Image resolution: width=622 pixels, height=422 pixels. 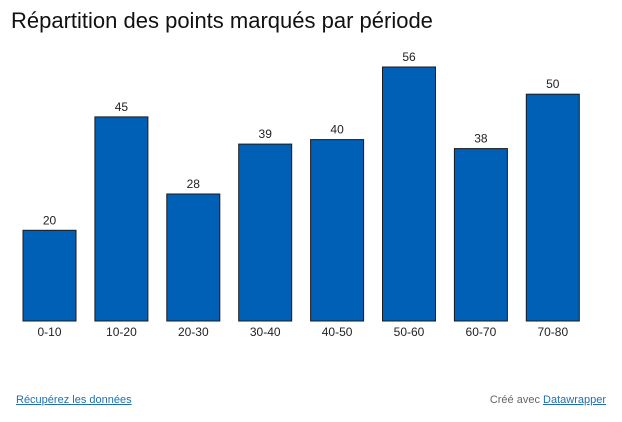 What do you see at coordinates (481, 332) in the screenshot?
I see `category-label-60-70: 60-70` at bounding box center [481, 332].